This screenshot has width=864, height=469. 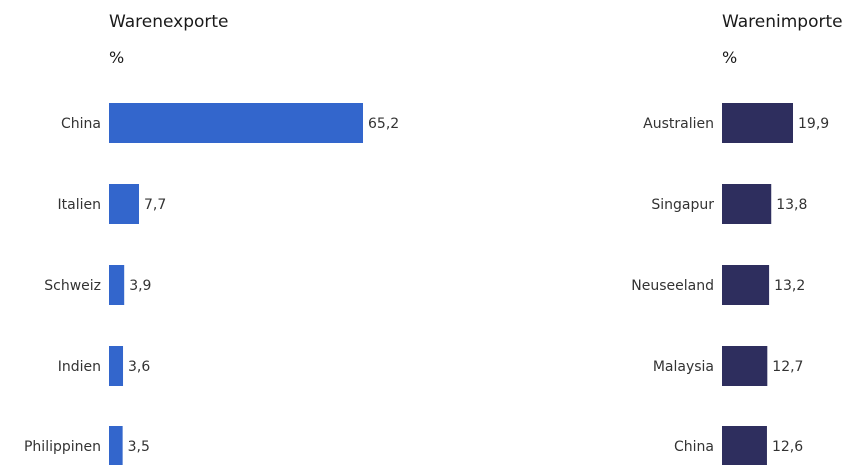 I want to click on export-category-label: Indien, so click(x=79, y=367).